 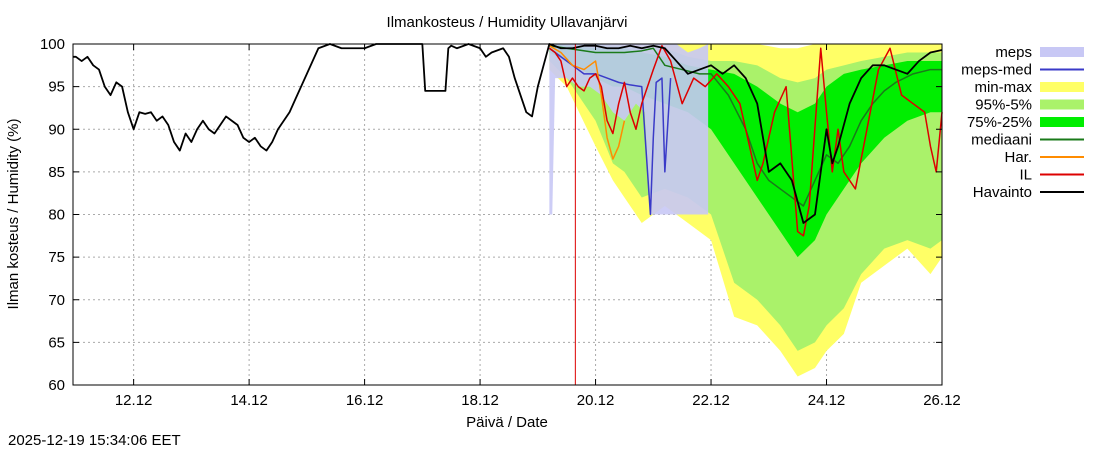 I want to click on x-tick-label: 26.12, so click(x=942, y=400).